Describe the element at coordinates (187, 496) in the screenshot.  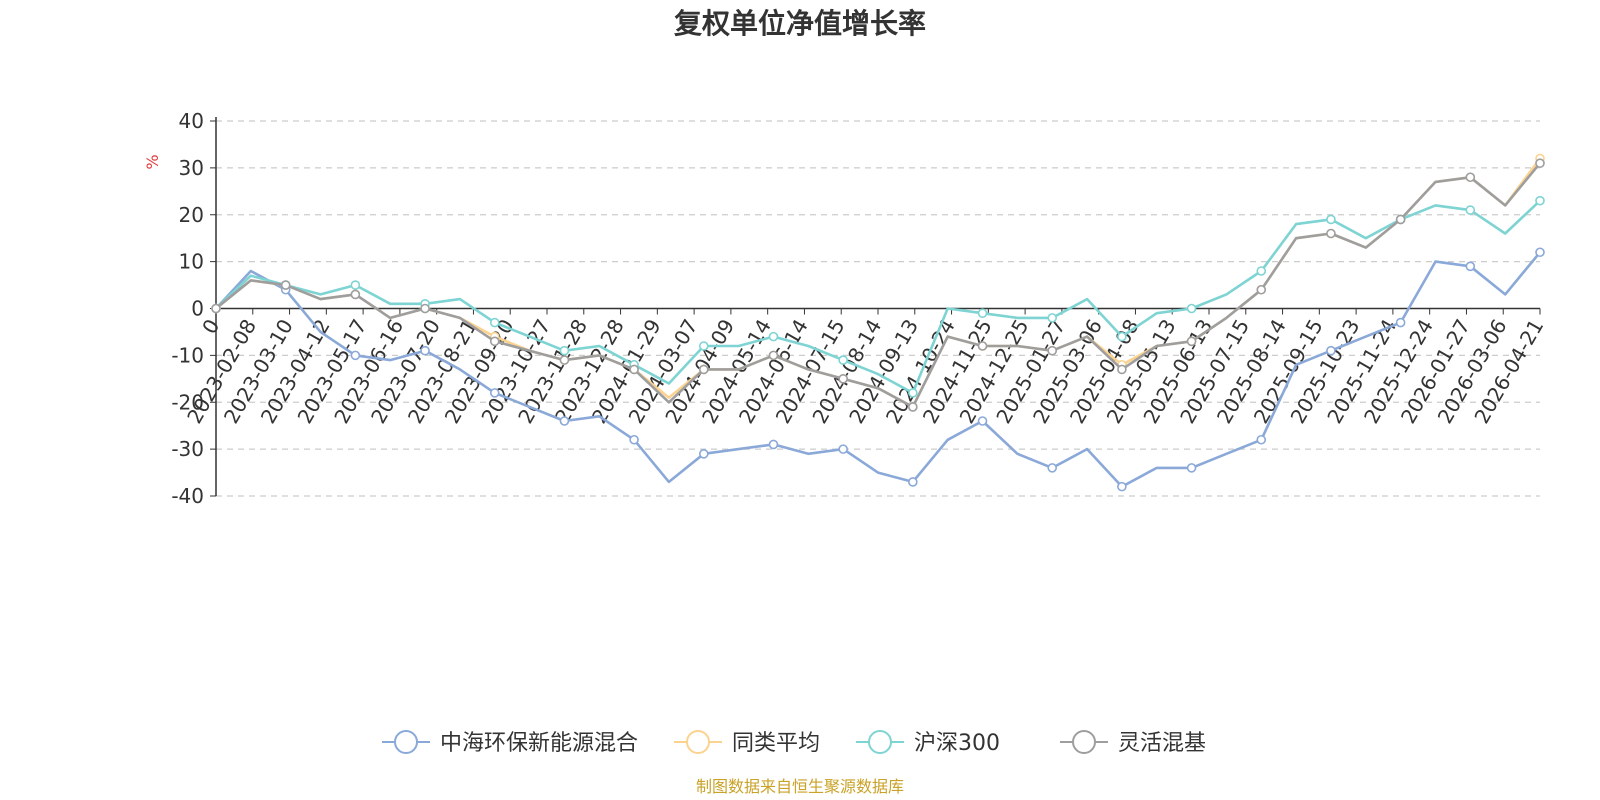
I see `y-tick-label: -40` at that location.